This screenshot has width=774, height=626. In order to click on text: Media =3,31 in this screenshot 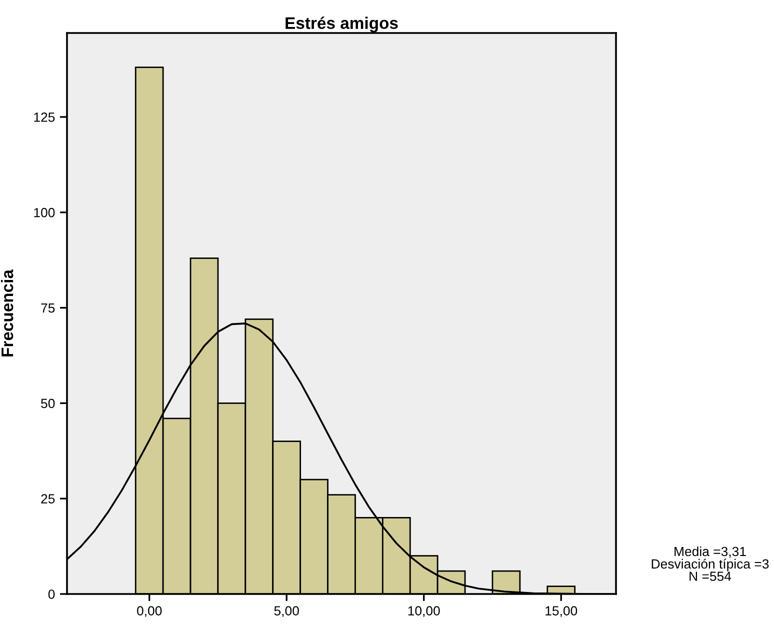, I will do `click(710, 552)`.